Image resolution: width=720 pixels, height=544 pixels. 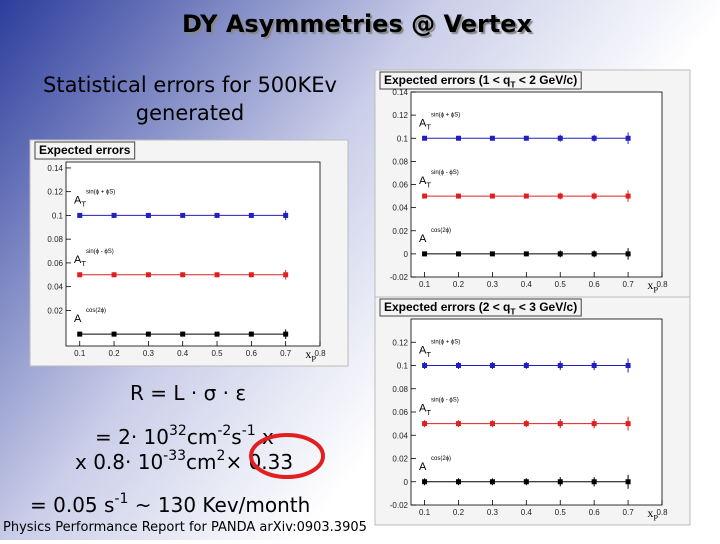 I want to click on y-tick-label: 0.1, so click(x=58, y=215).